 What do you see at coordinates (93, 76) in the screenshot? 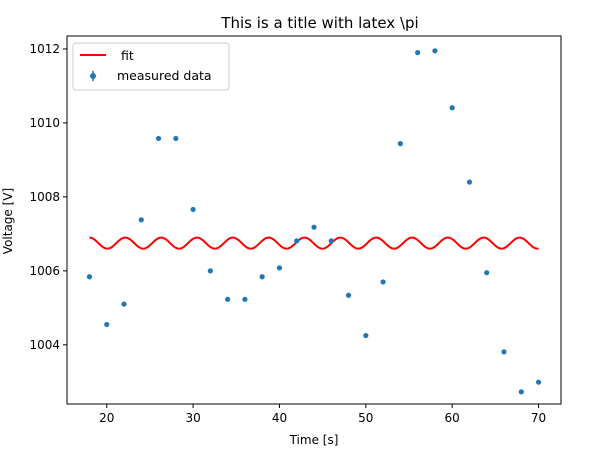
I see `legend-measured-swatch` at bounding box center [93, 76].